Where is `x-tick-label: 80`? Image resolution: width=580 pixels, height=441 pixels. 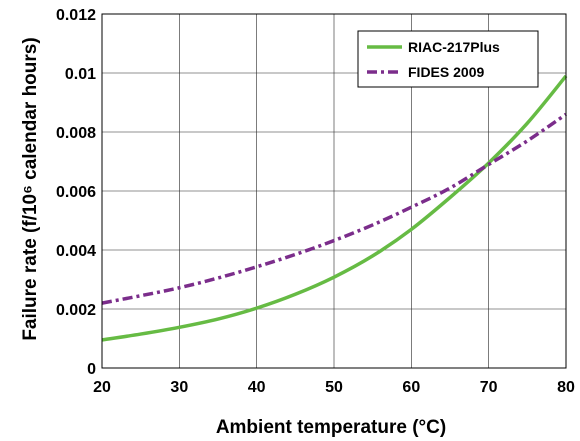
x-tick-label: 80 is located at coordinates (566, 387).